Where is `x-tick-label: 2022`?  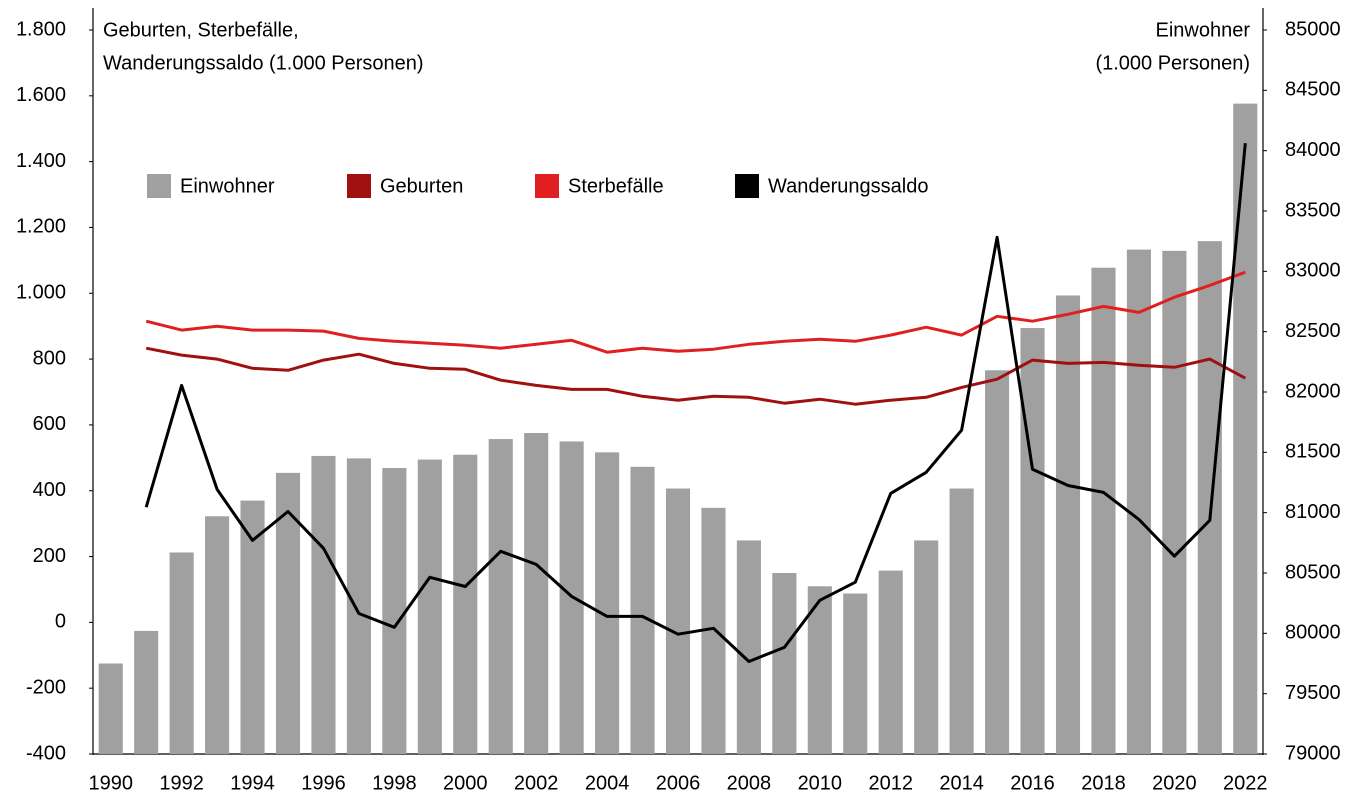 x-tick-label: 2022 is located at coordinates (1245, 783).